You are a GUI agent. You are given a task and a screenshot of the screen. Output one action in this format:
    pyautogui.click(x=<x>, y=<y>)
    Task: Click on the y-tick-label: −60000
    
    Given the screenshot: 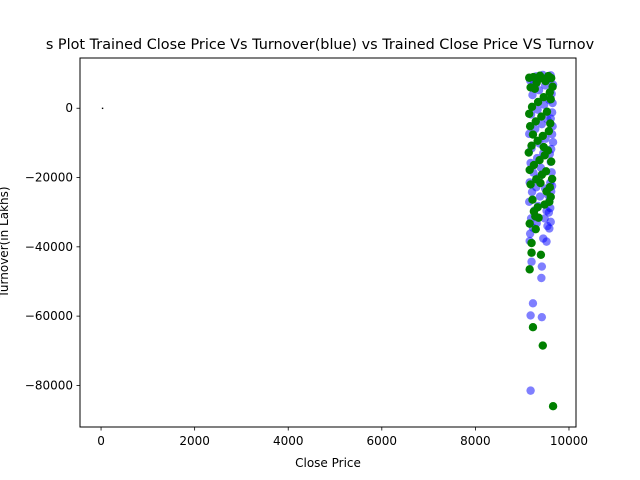 What is the action you would take?
    pyautogui.click(x=49, y=316)
    